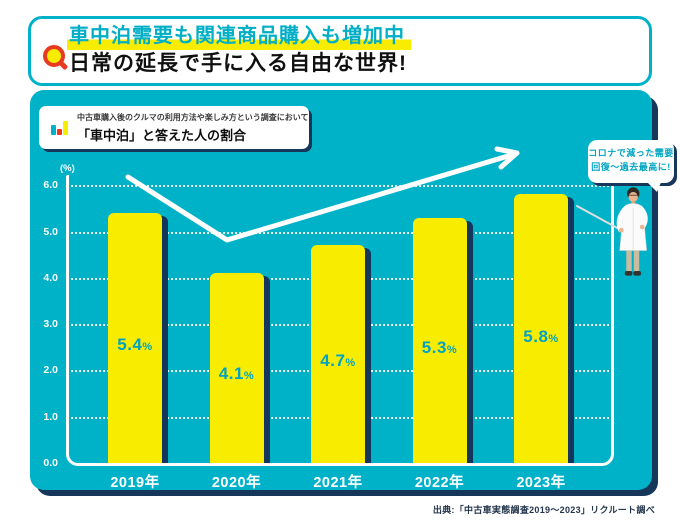  I want to click on header-titles: 車中泊需要も関連商品購入も増加中 日常の延長で手に入る自由な世界!, so click(239, 50).